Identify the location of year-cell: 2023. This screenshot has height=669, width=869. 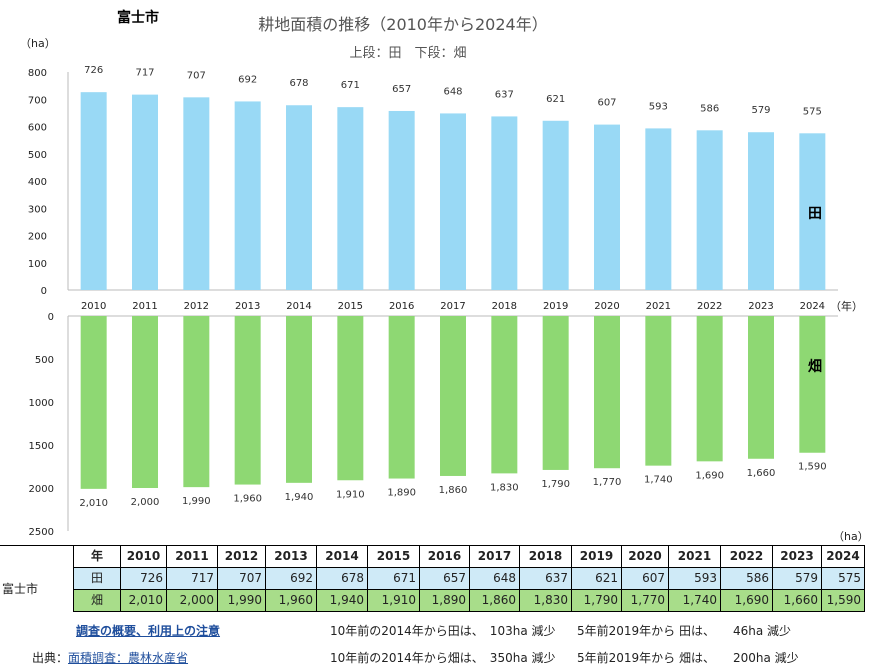
(797, 556).